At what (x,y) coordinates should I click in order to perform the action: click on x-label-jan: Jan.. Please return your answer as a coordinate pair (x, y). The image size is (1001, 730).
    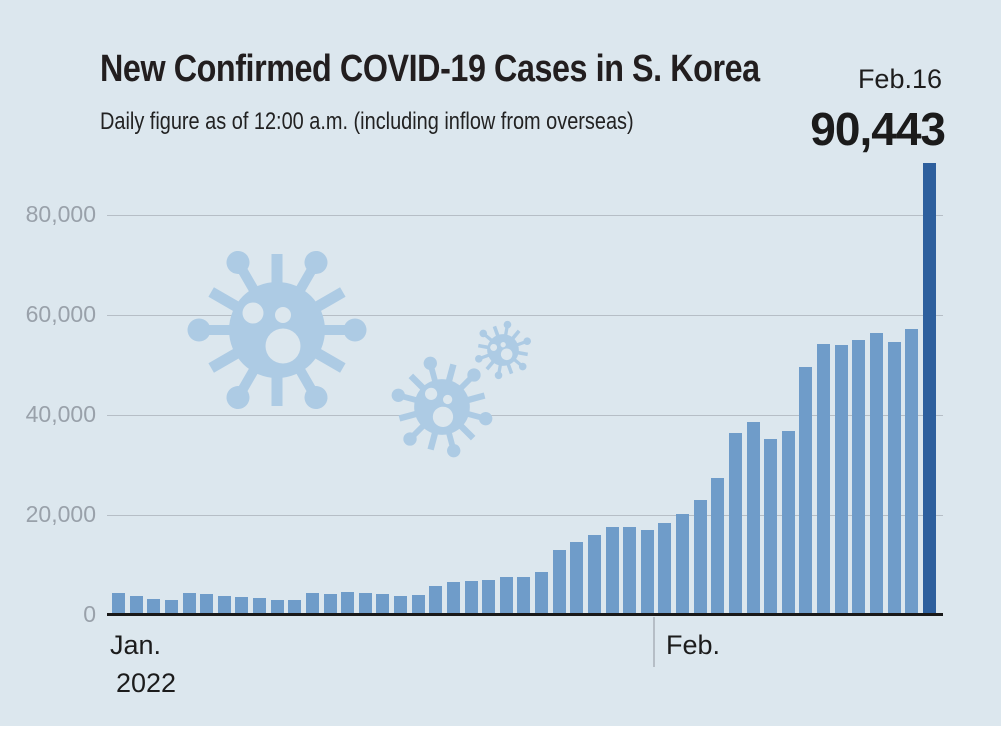
    Looking at the image, I should click on (136, 645).